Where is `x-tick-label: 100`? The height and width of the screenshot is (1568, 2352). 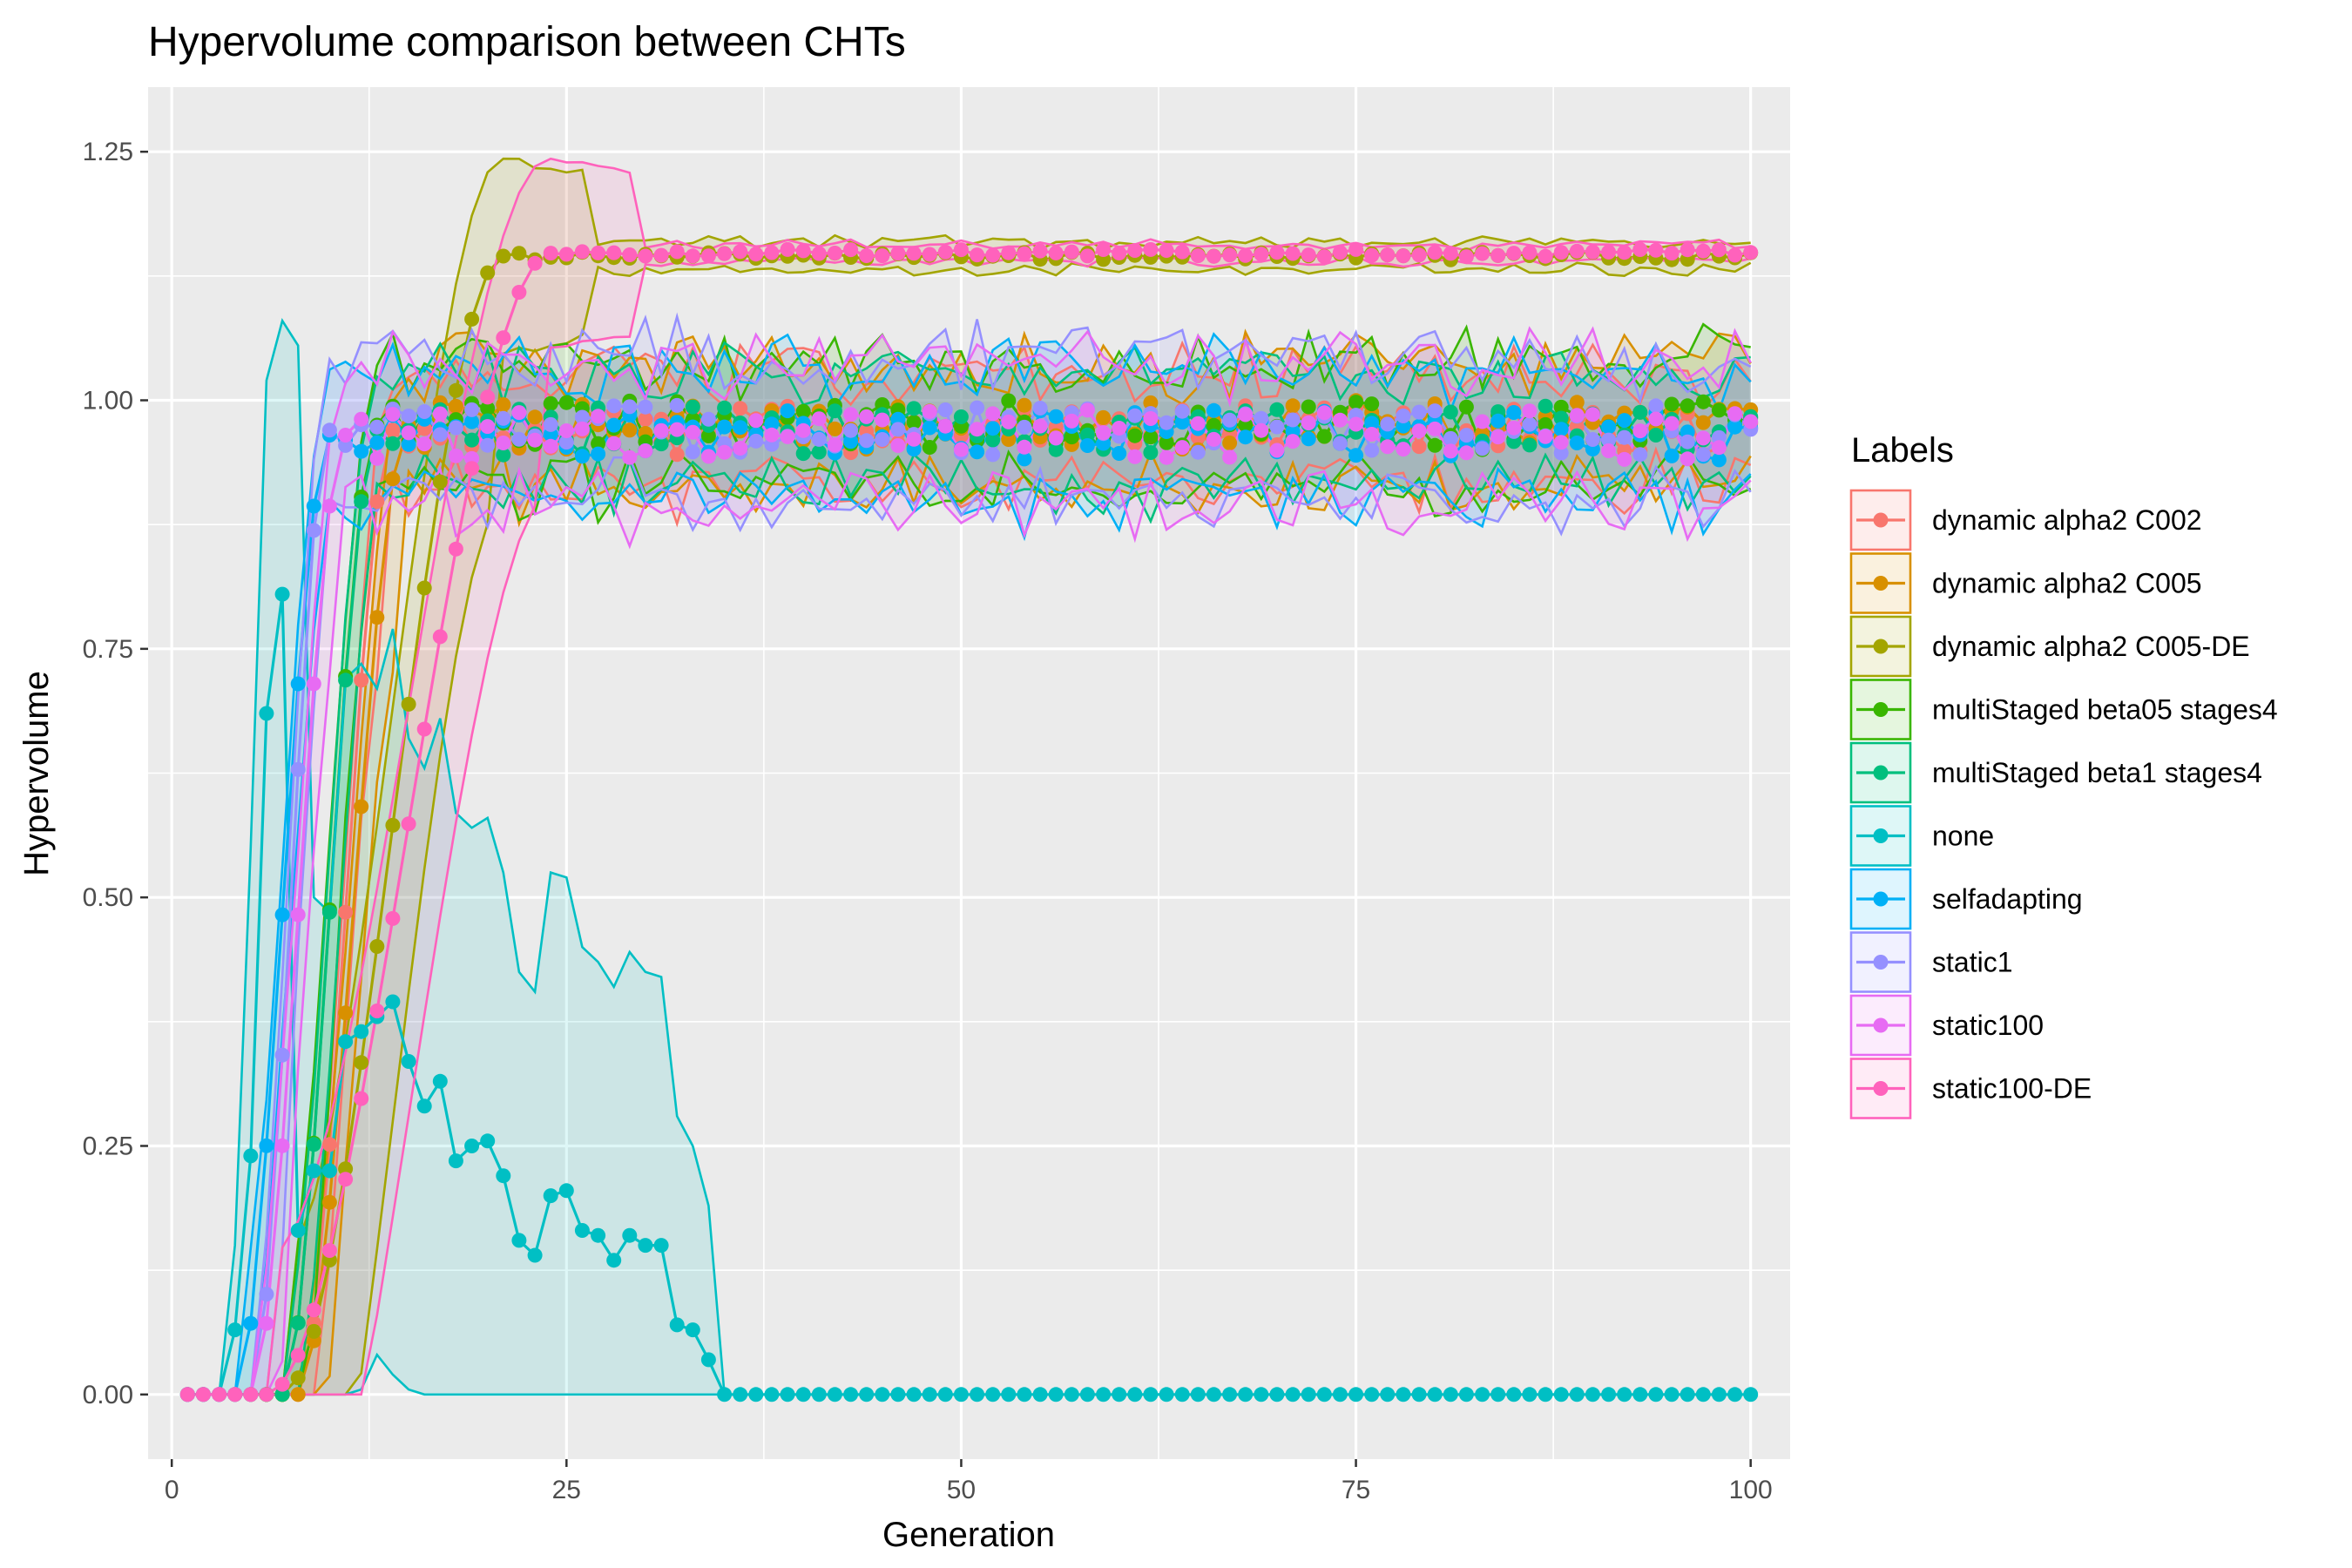
x-tick-label: 100 is located at coordinates (1751, 1490).